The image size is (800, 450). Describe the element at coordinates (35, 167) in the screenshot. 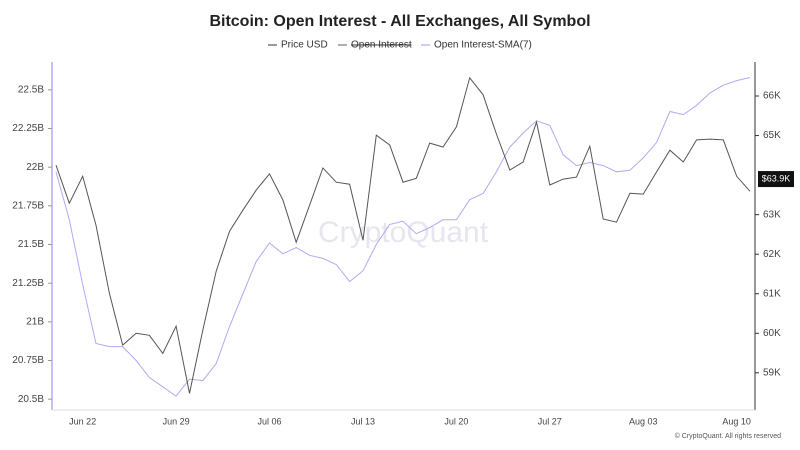

I see `y-tick-label: 22B` at that location.